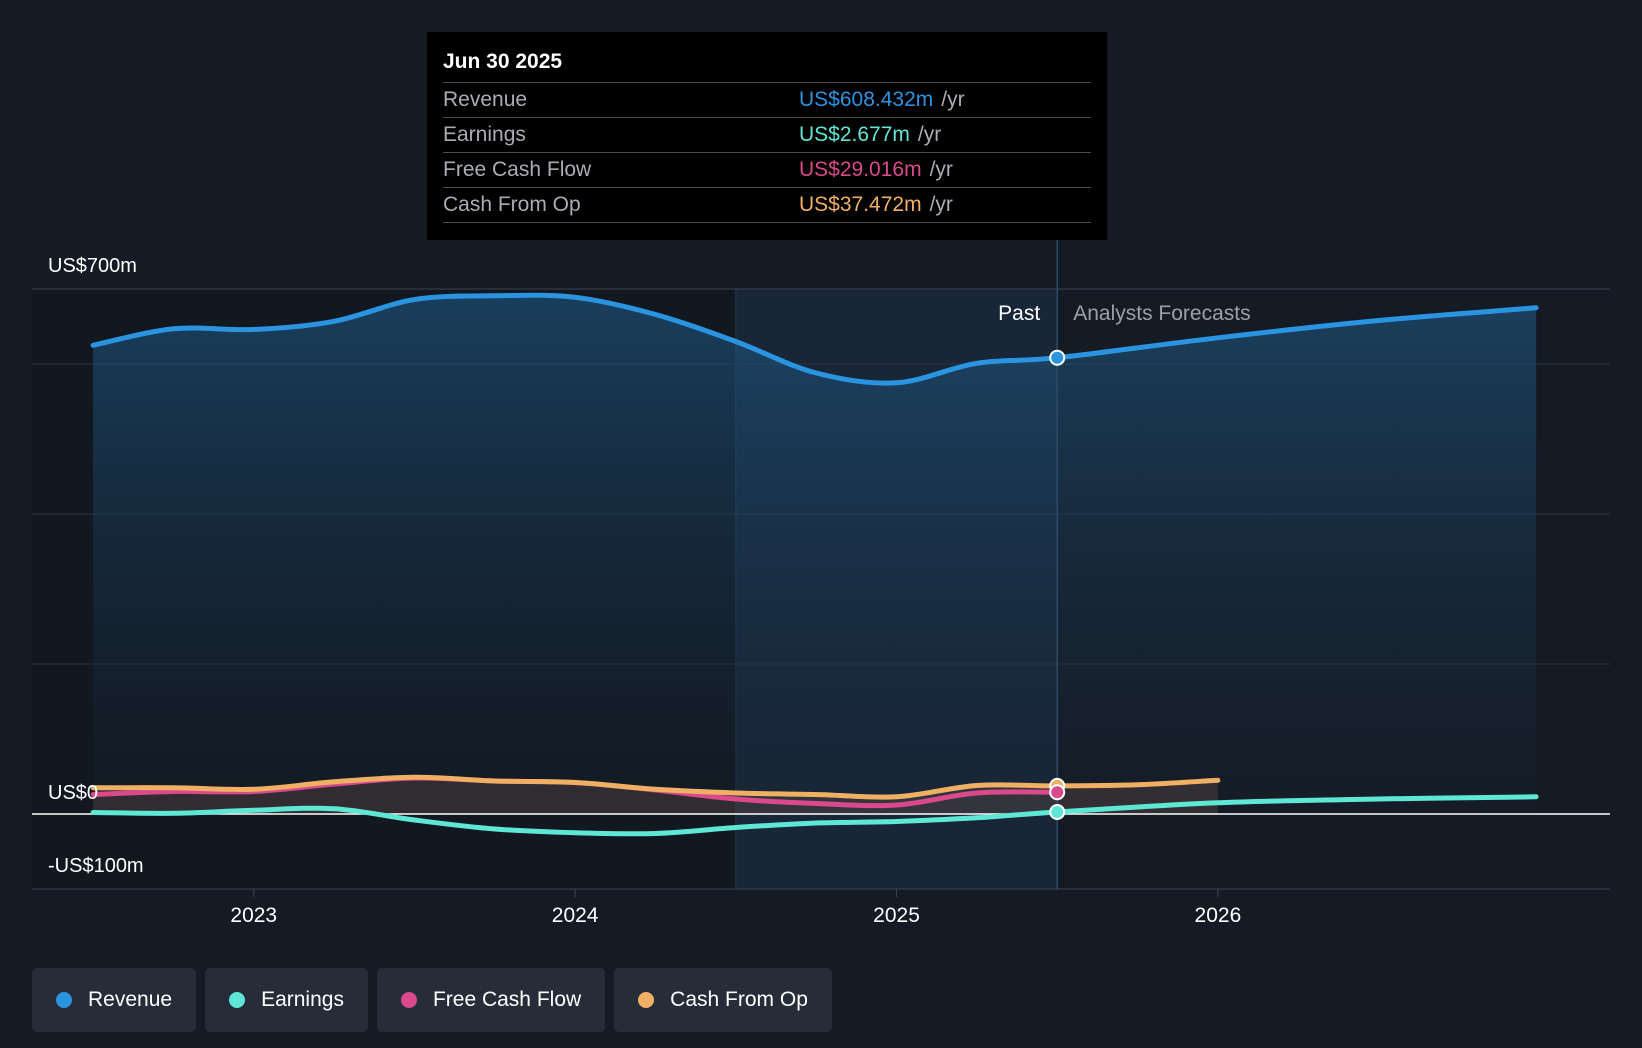  What do you see at coordinates (896, 915) in the screenshot?
I see `x-tick-label-2025: 2025` at bounding box center [896, 915].